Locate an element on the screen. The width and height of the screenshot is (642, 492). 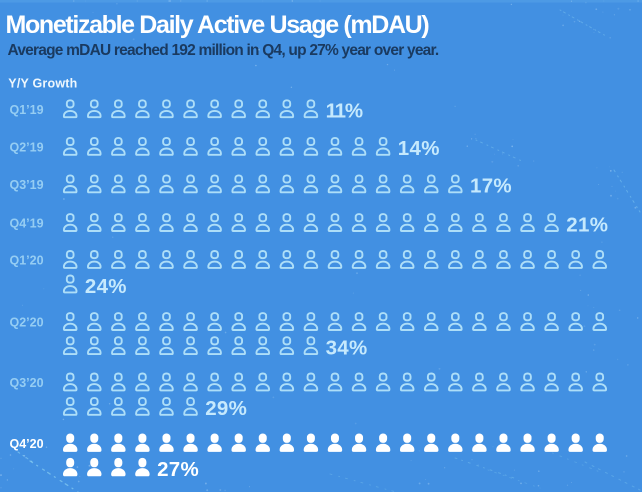
svg-text: 11% is located at coordinates (344, 111).